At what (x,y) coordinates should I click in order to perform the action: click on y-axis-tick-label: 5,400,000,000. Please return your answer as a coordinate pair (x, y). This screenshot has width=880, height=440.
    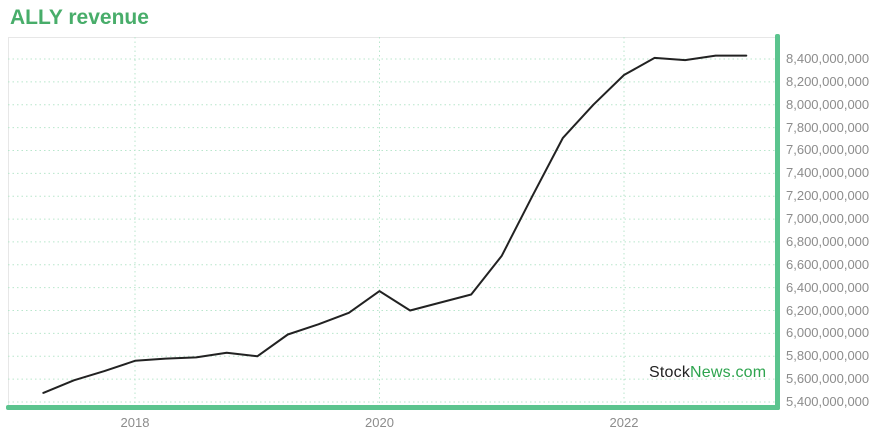
    Looking at the image, I should click on (828, 401).